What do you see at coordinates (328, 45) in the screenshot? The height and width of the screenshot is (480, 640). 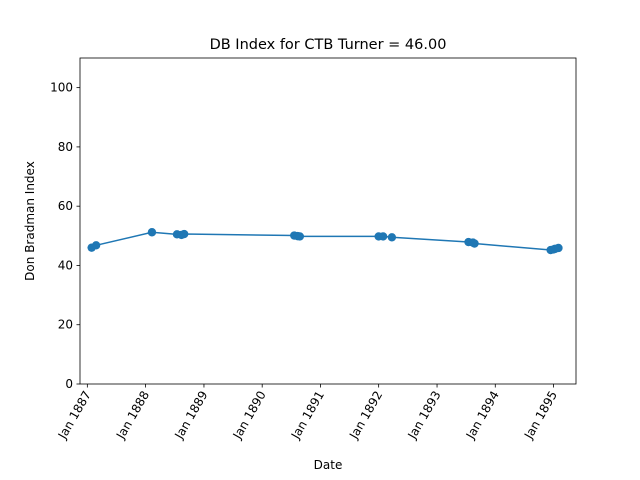 I see `chart-title: DB Index for CTB Turner = 46.00` at bounding box center [328, 45].